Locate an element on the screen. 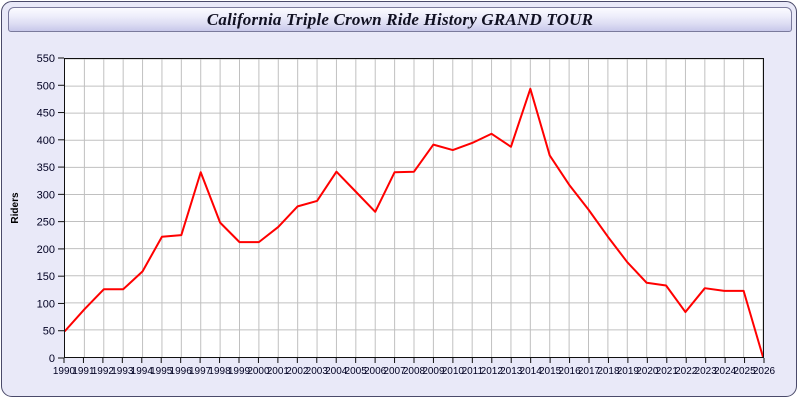  svg-text: 1990 is located at coordinates (64, 371).